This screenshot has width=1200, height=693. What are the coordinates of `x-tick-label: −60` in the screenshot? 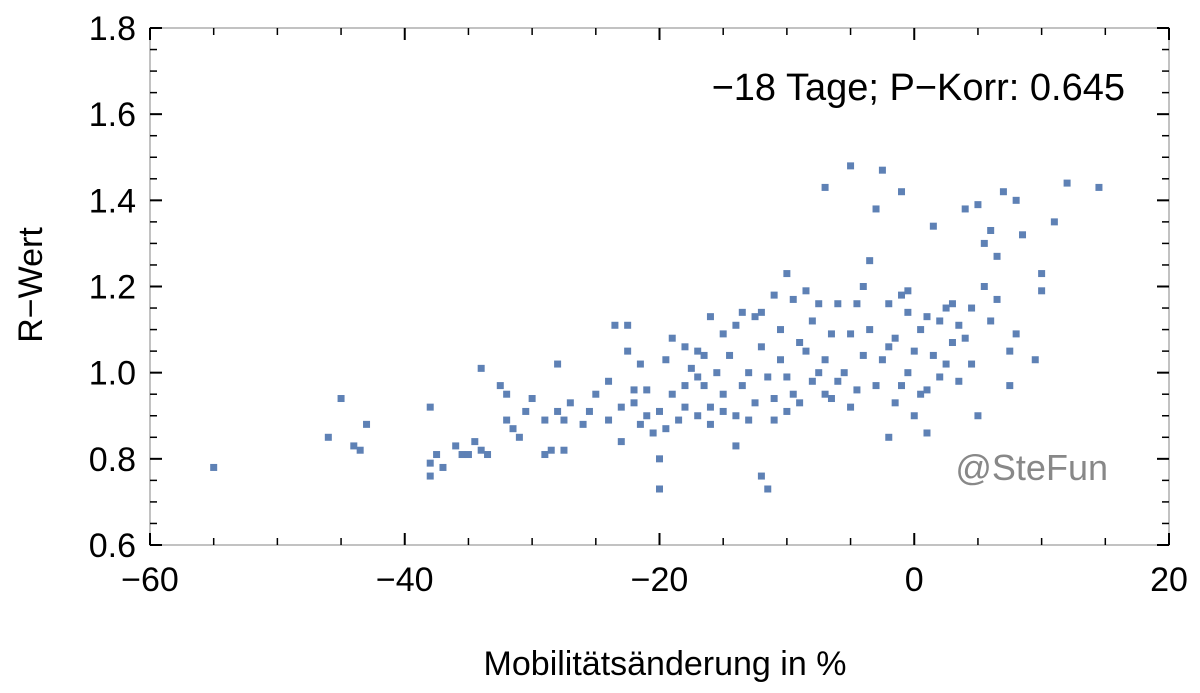 It's located at (150, 580).